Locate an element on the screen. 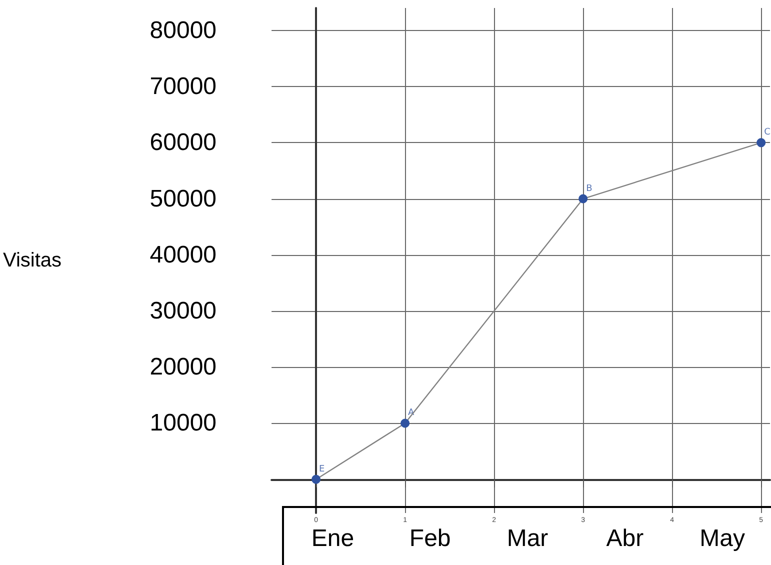 This screenshot has width=771, height=565. annotation: B is located at coordinates (589, 189).